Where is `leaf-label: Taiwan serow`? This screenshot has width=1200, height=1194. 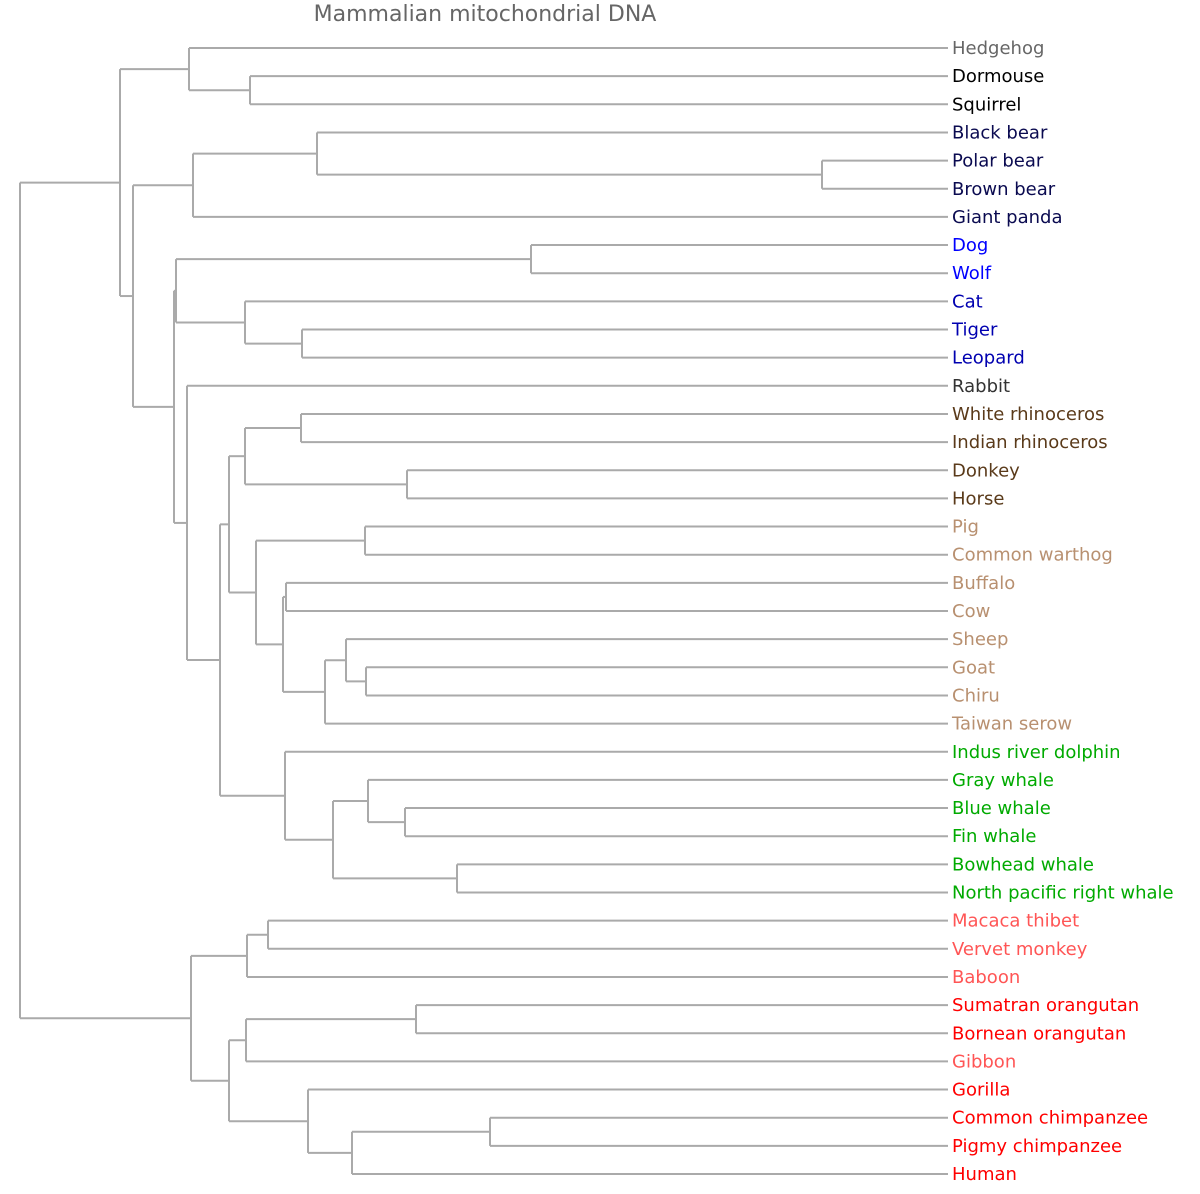 leaf-label: Taiwan serow is located at coordinates (1011, 724).